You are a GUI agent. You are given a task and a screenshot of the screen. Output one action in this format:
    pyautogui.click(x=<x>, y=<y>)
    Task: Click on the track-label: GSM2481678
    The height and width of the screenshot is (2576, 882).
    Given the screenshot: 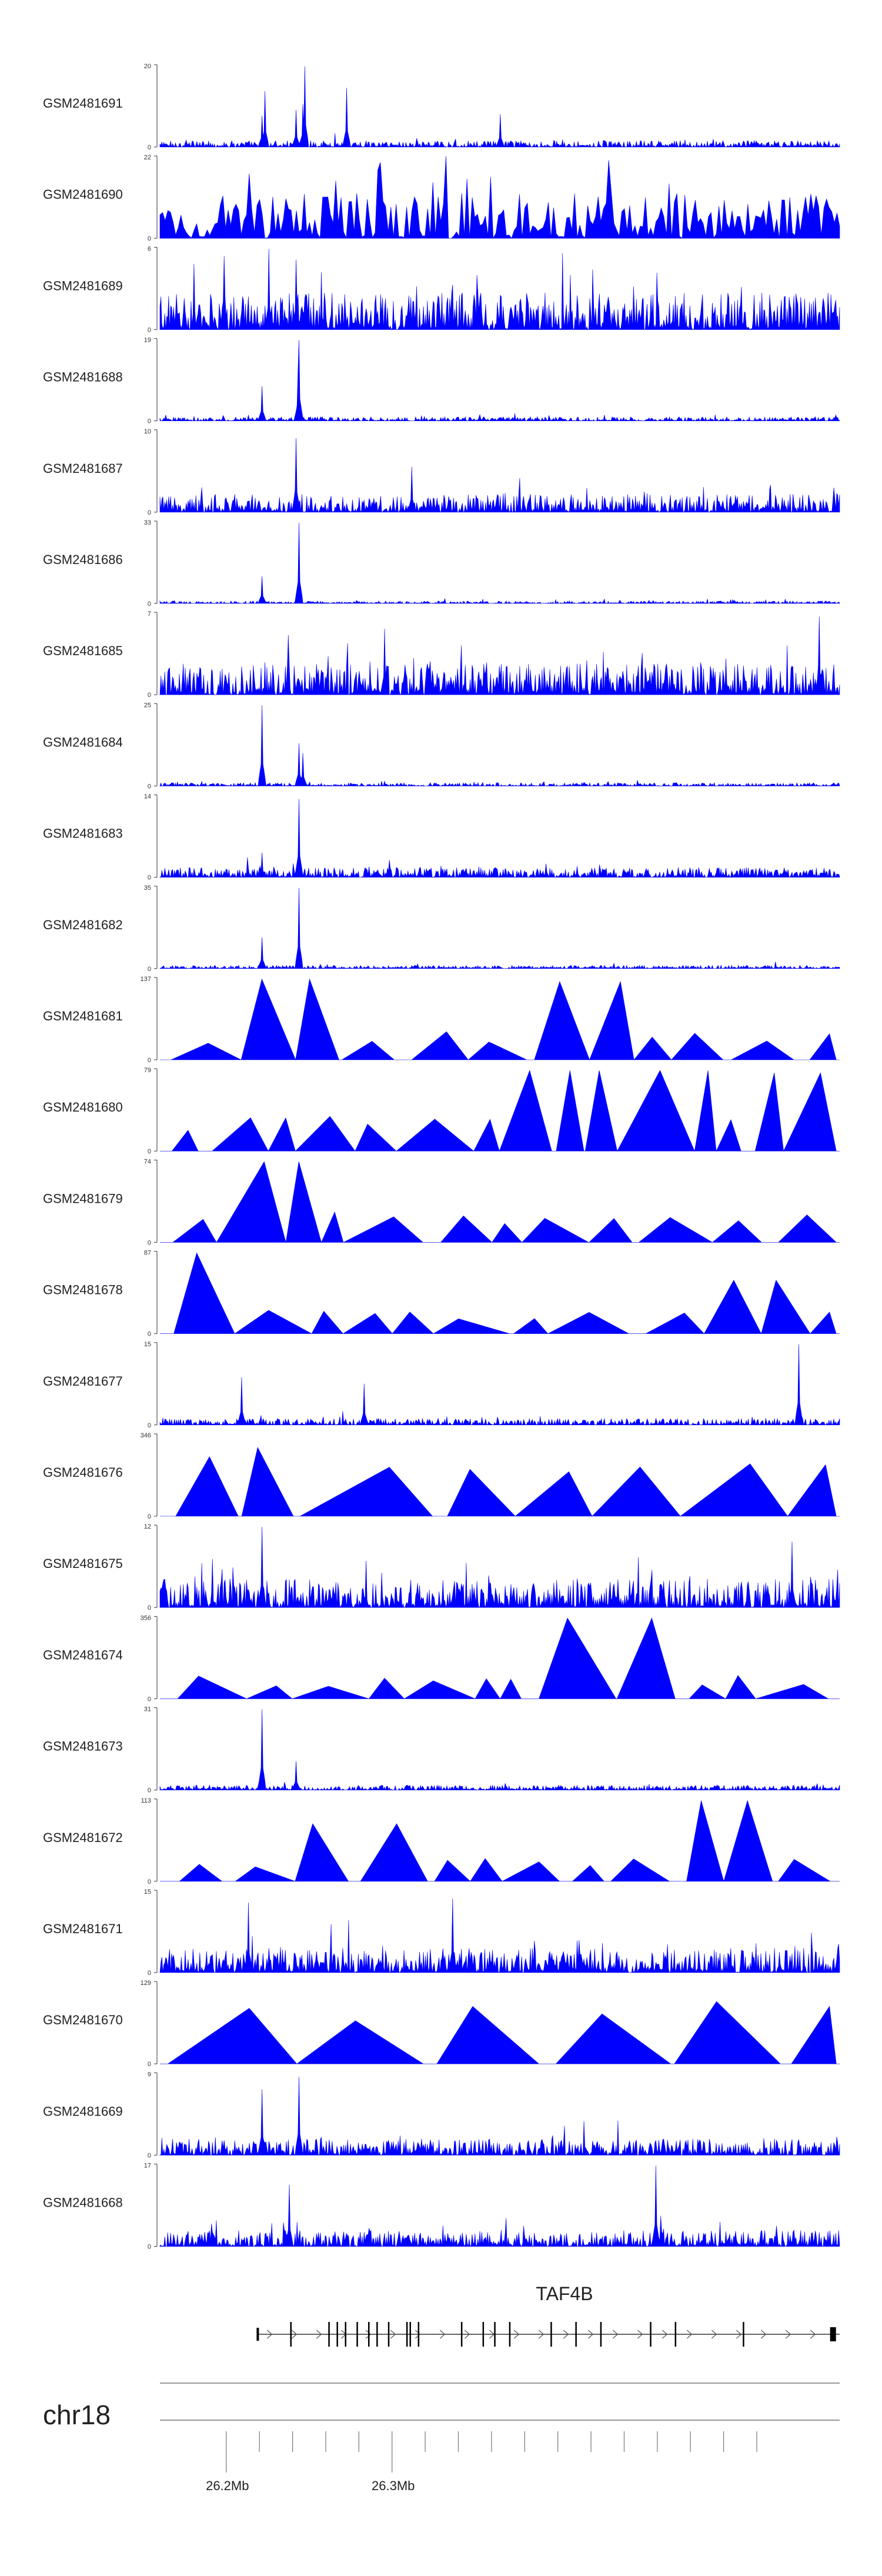 What is the action you would take?
    pyautogui.click(x=83, y=1290)
    